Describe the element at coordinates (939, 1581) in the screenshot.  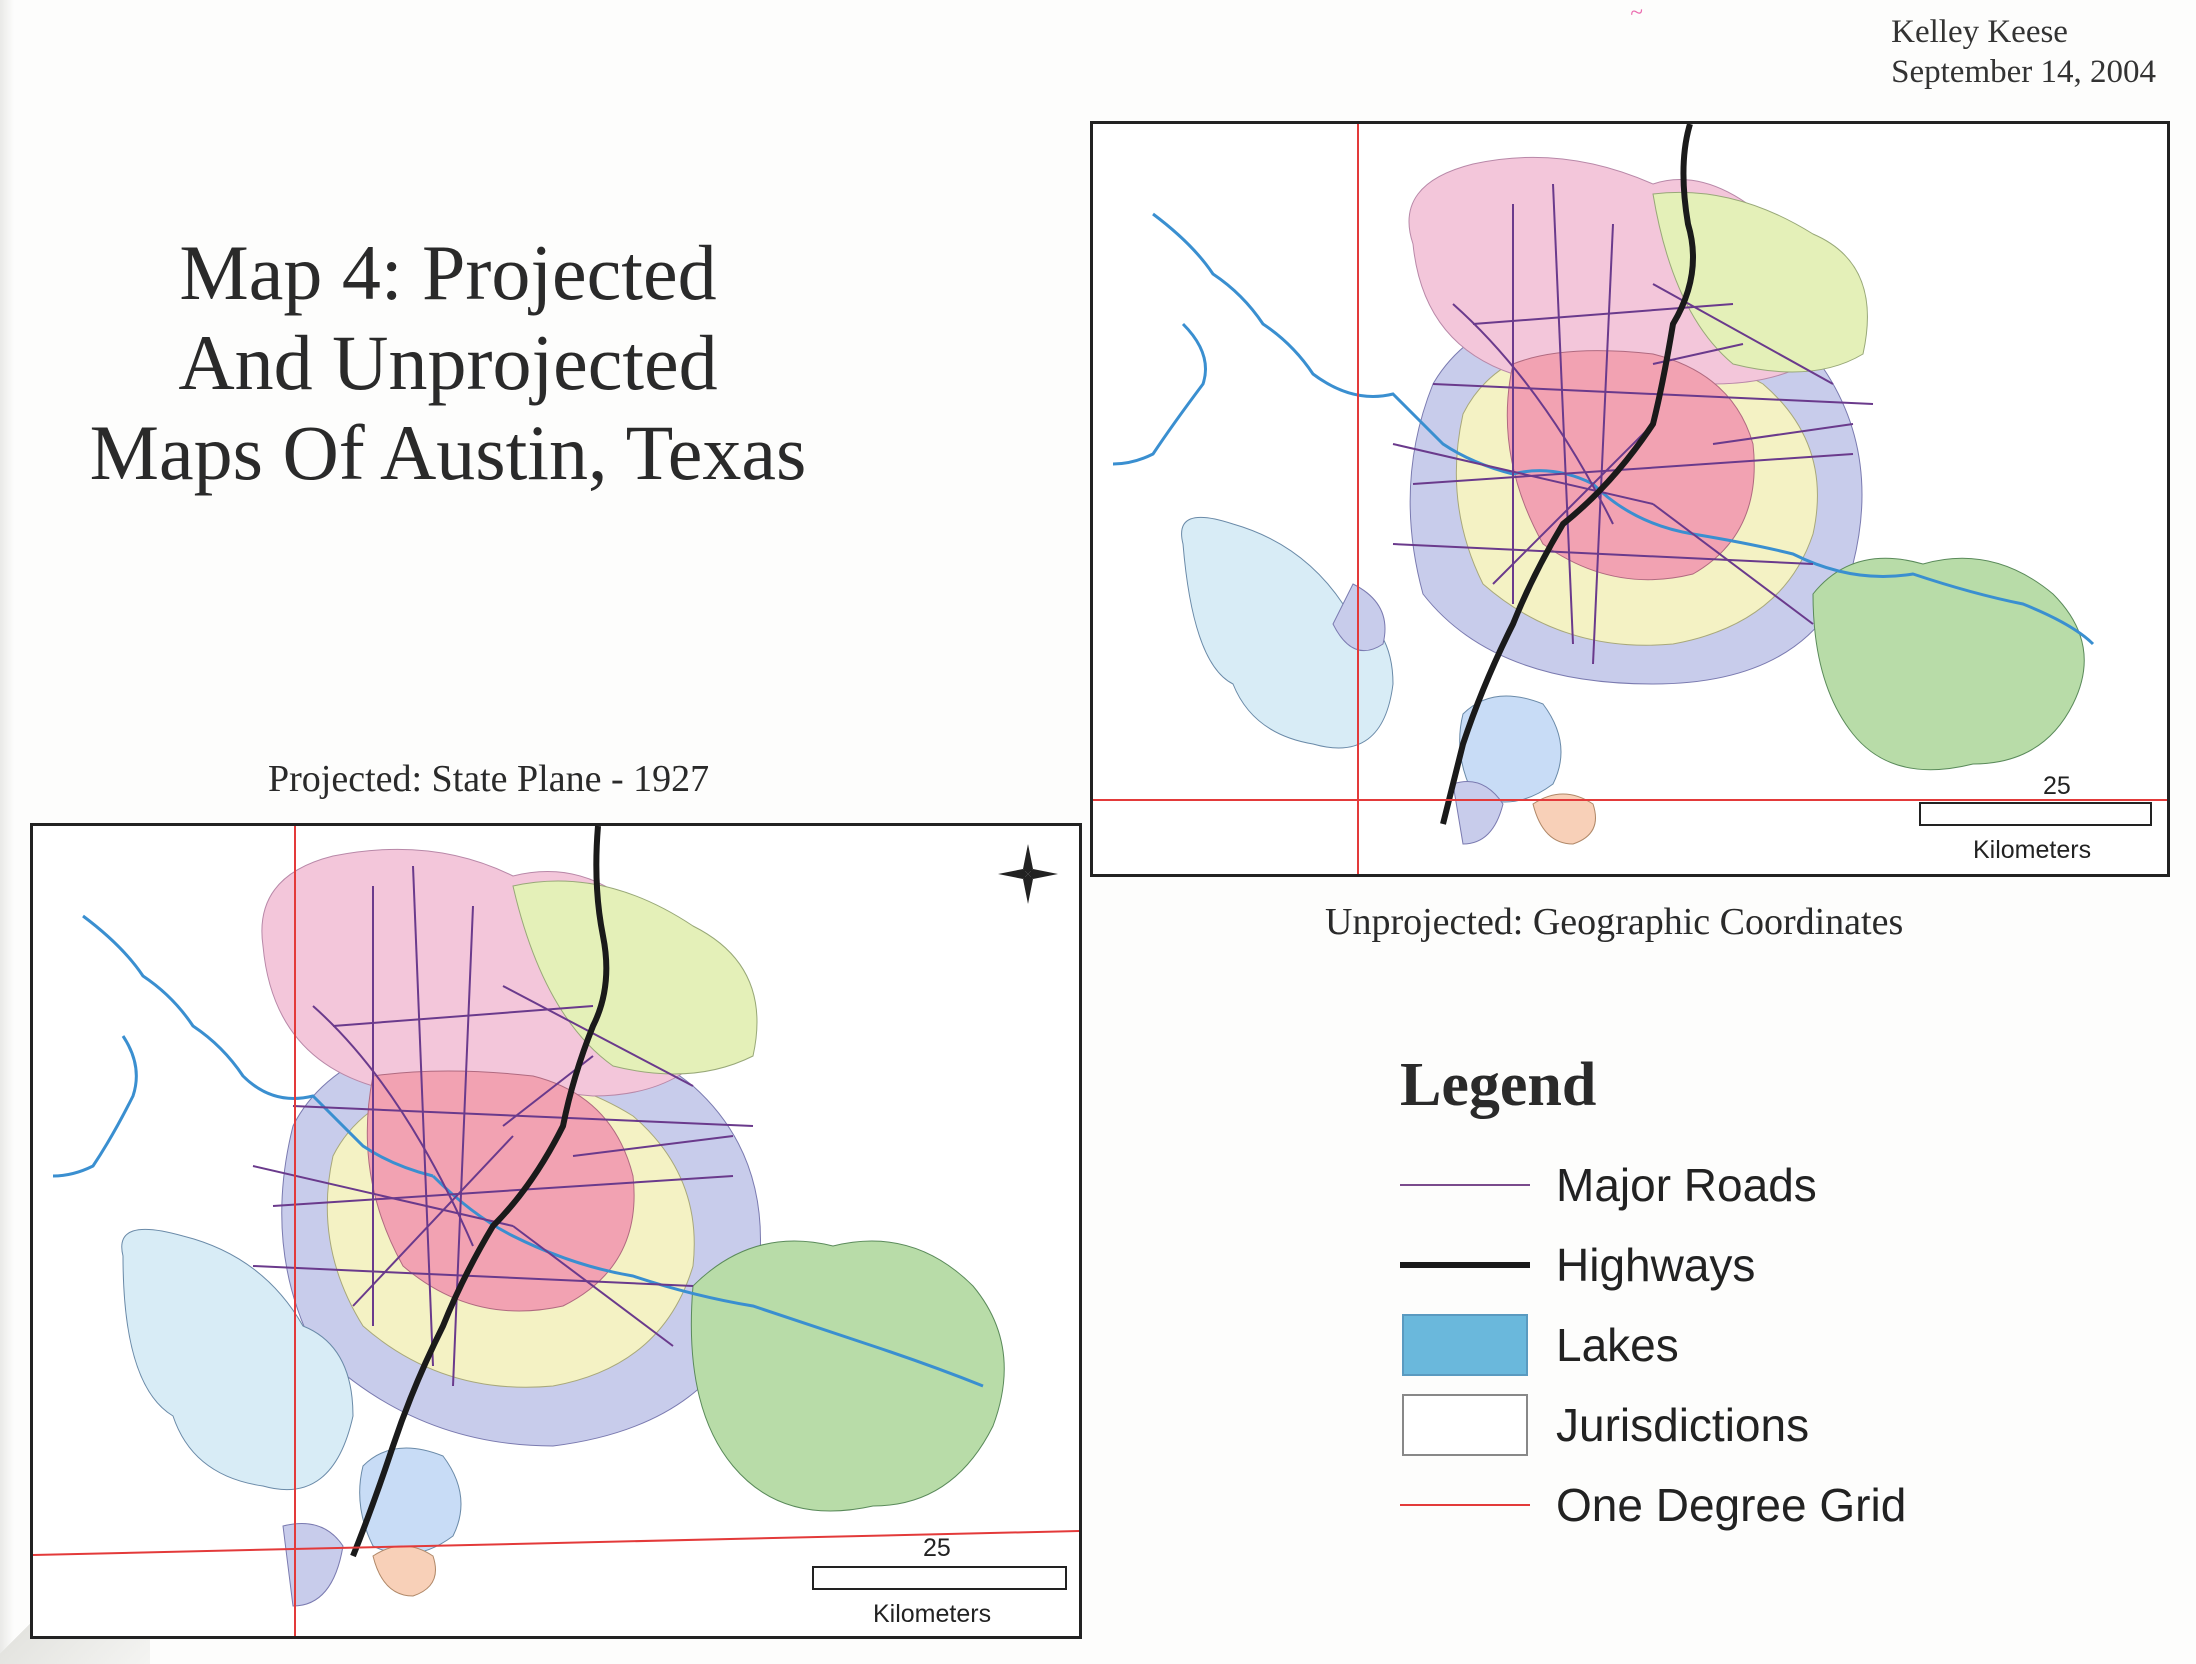
I see `projected-scale-bar: 25 Kilometers` at that location.